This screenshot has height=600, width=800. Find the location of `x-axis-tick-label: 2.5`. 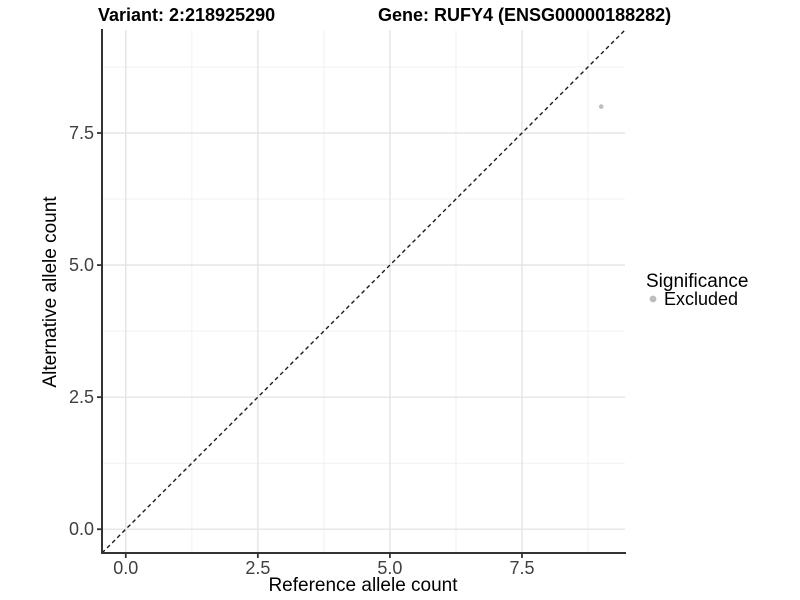

x-axis-tick-label: 2.5 is located at coordinates (257, 568).